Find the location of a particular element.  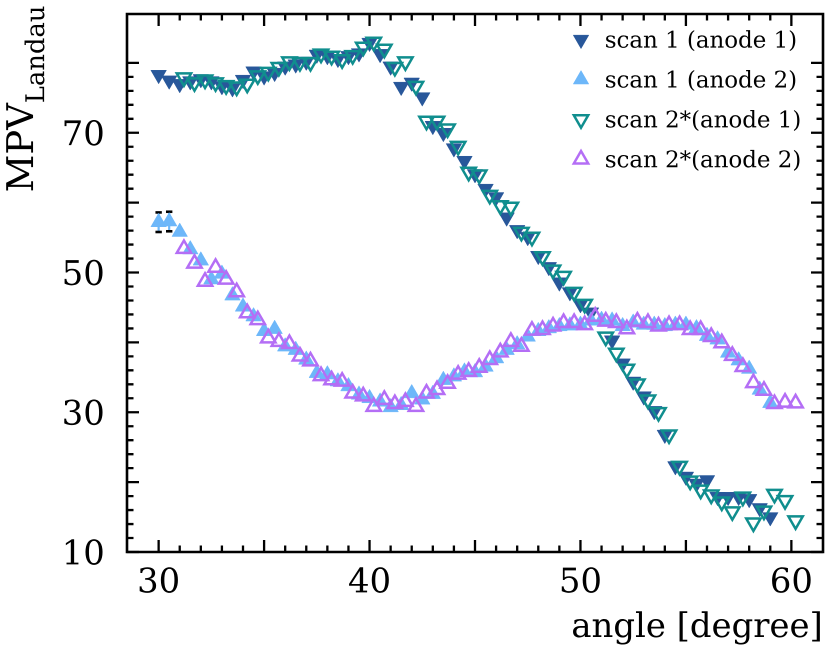

x-tick-label: 40 is located at coordinates (369, 580).